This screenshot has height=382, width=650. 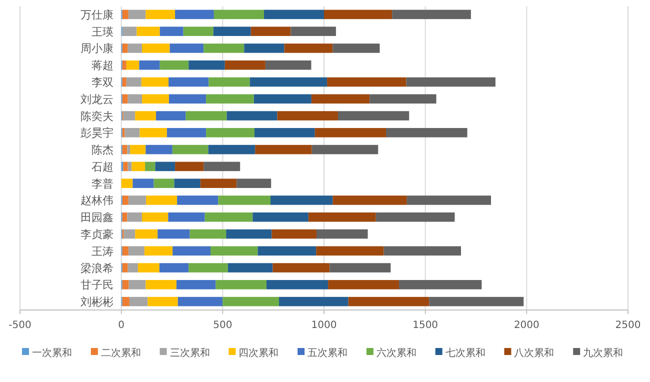 I want to click on x-tick-label: 1500, so click(x=425, y=325).